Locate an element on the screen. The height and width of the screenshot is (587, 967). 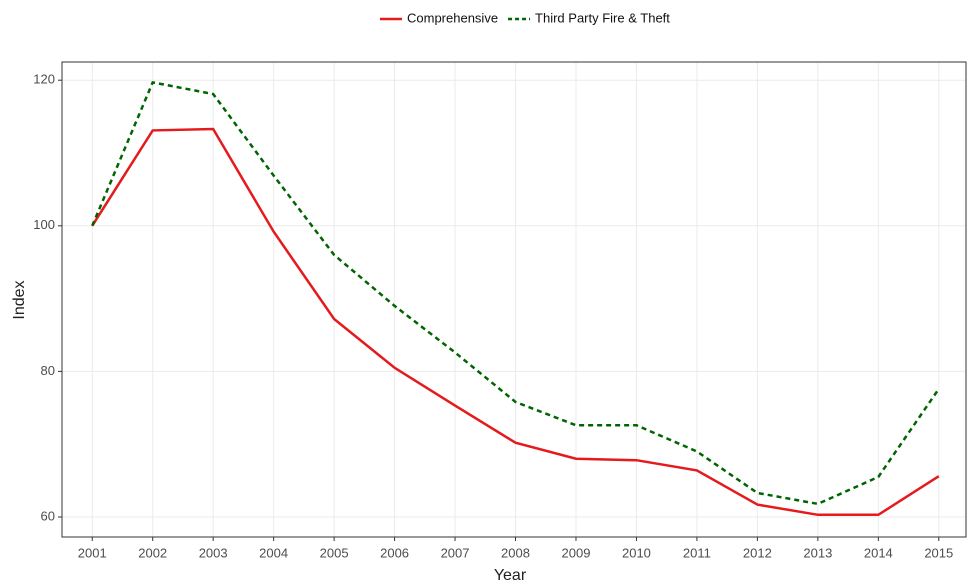
legend-label: Third Party Fire & Theft is located at coordinates (602, 17).